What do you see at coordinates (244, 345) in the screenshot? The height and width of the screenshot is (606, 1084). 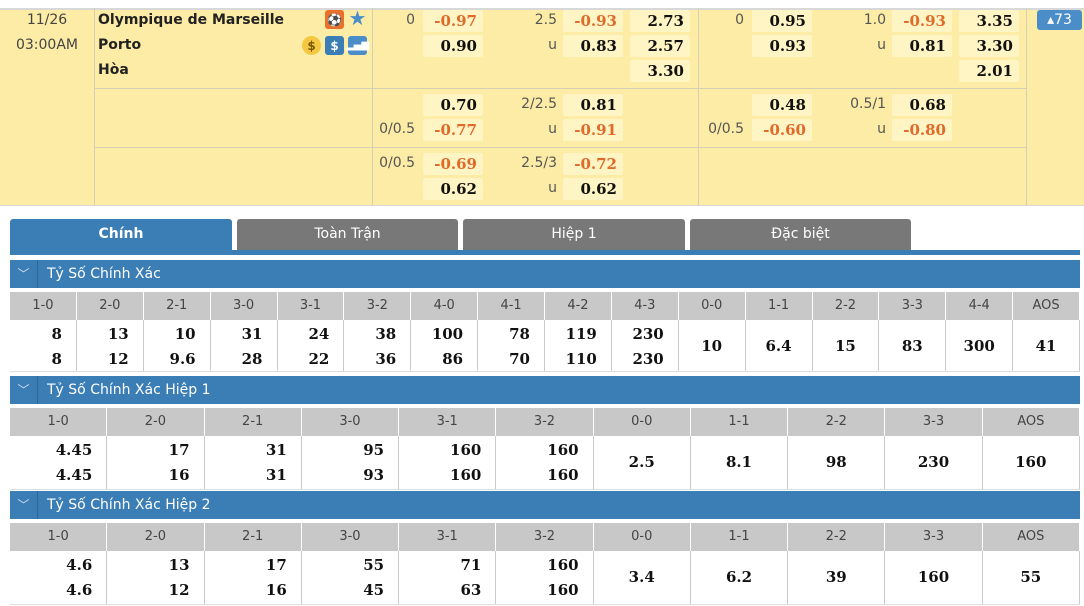 I see `score-cell: 31 28` at bounding box center [244, 345].